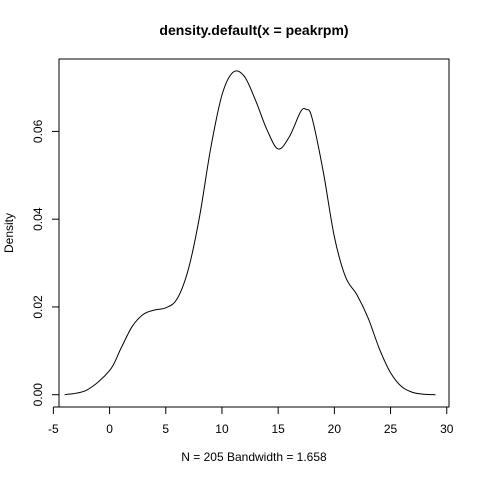 This screenshot has height=480, width=480. Describe the element at coordinates (109, 429) in the screenshot. I see `x-tick-label: 0` at that location.